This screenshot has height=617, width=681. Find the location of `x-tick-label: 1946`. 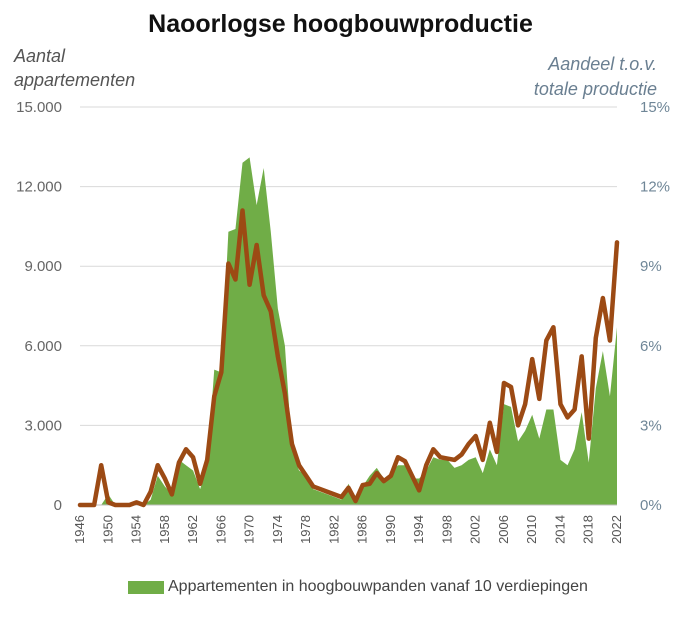

x-tick-label: 1946 is located at coordinates (79, 529).